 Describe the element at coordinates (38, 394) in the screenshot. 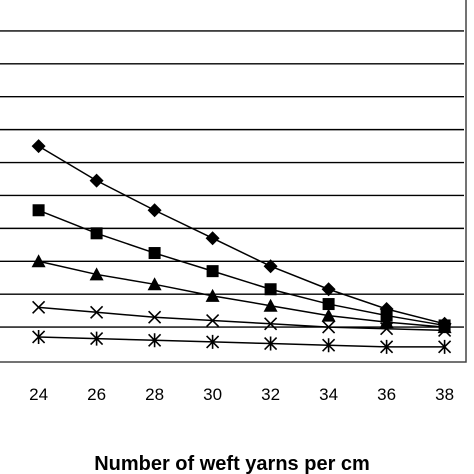

I see `x-tick-label: 24` at that location.